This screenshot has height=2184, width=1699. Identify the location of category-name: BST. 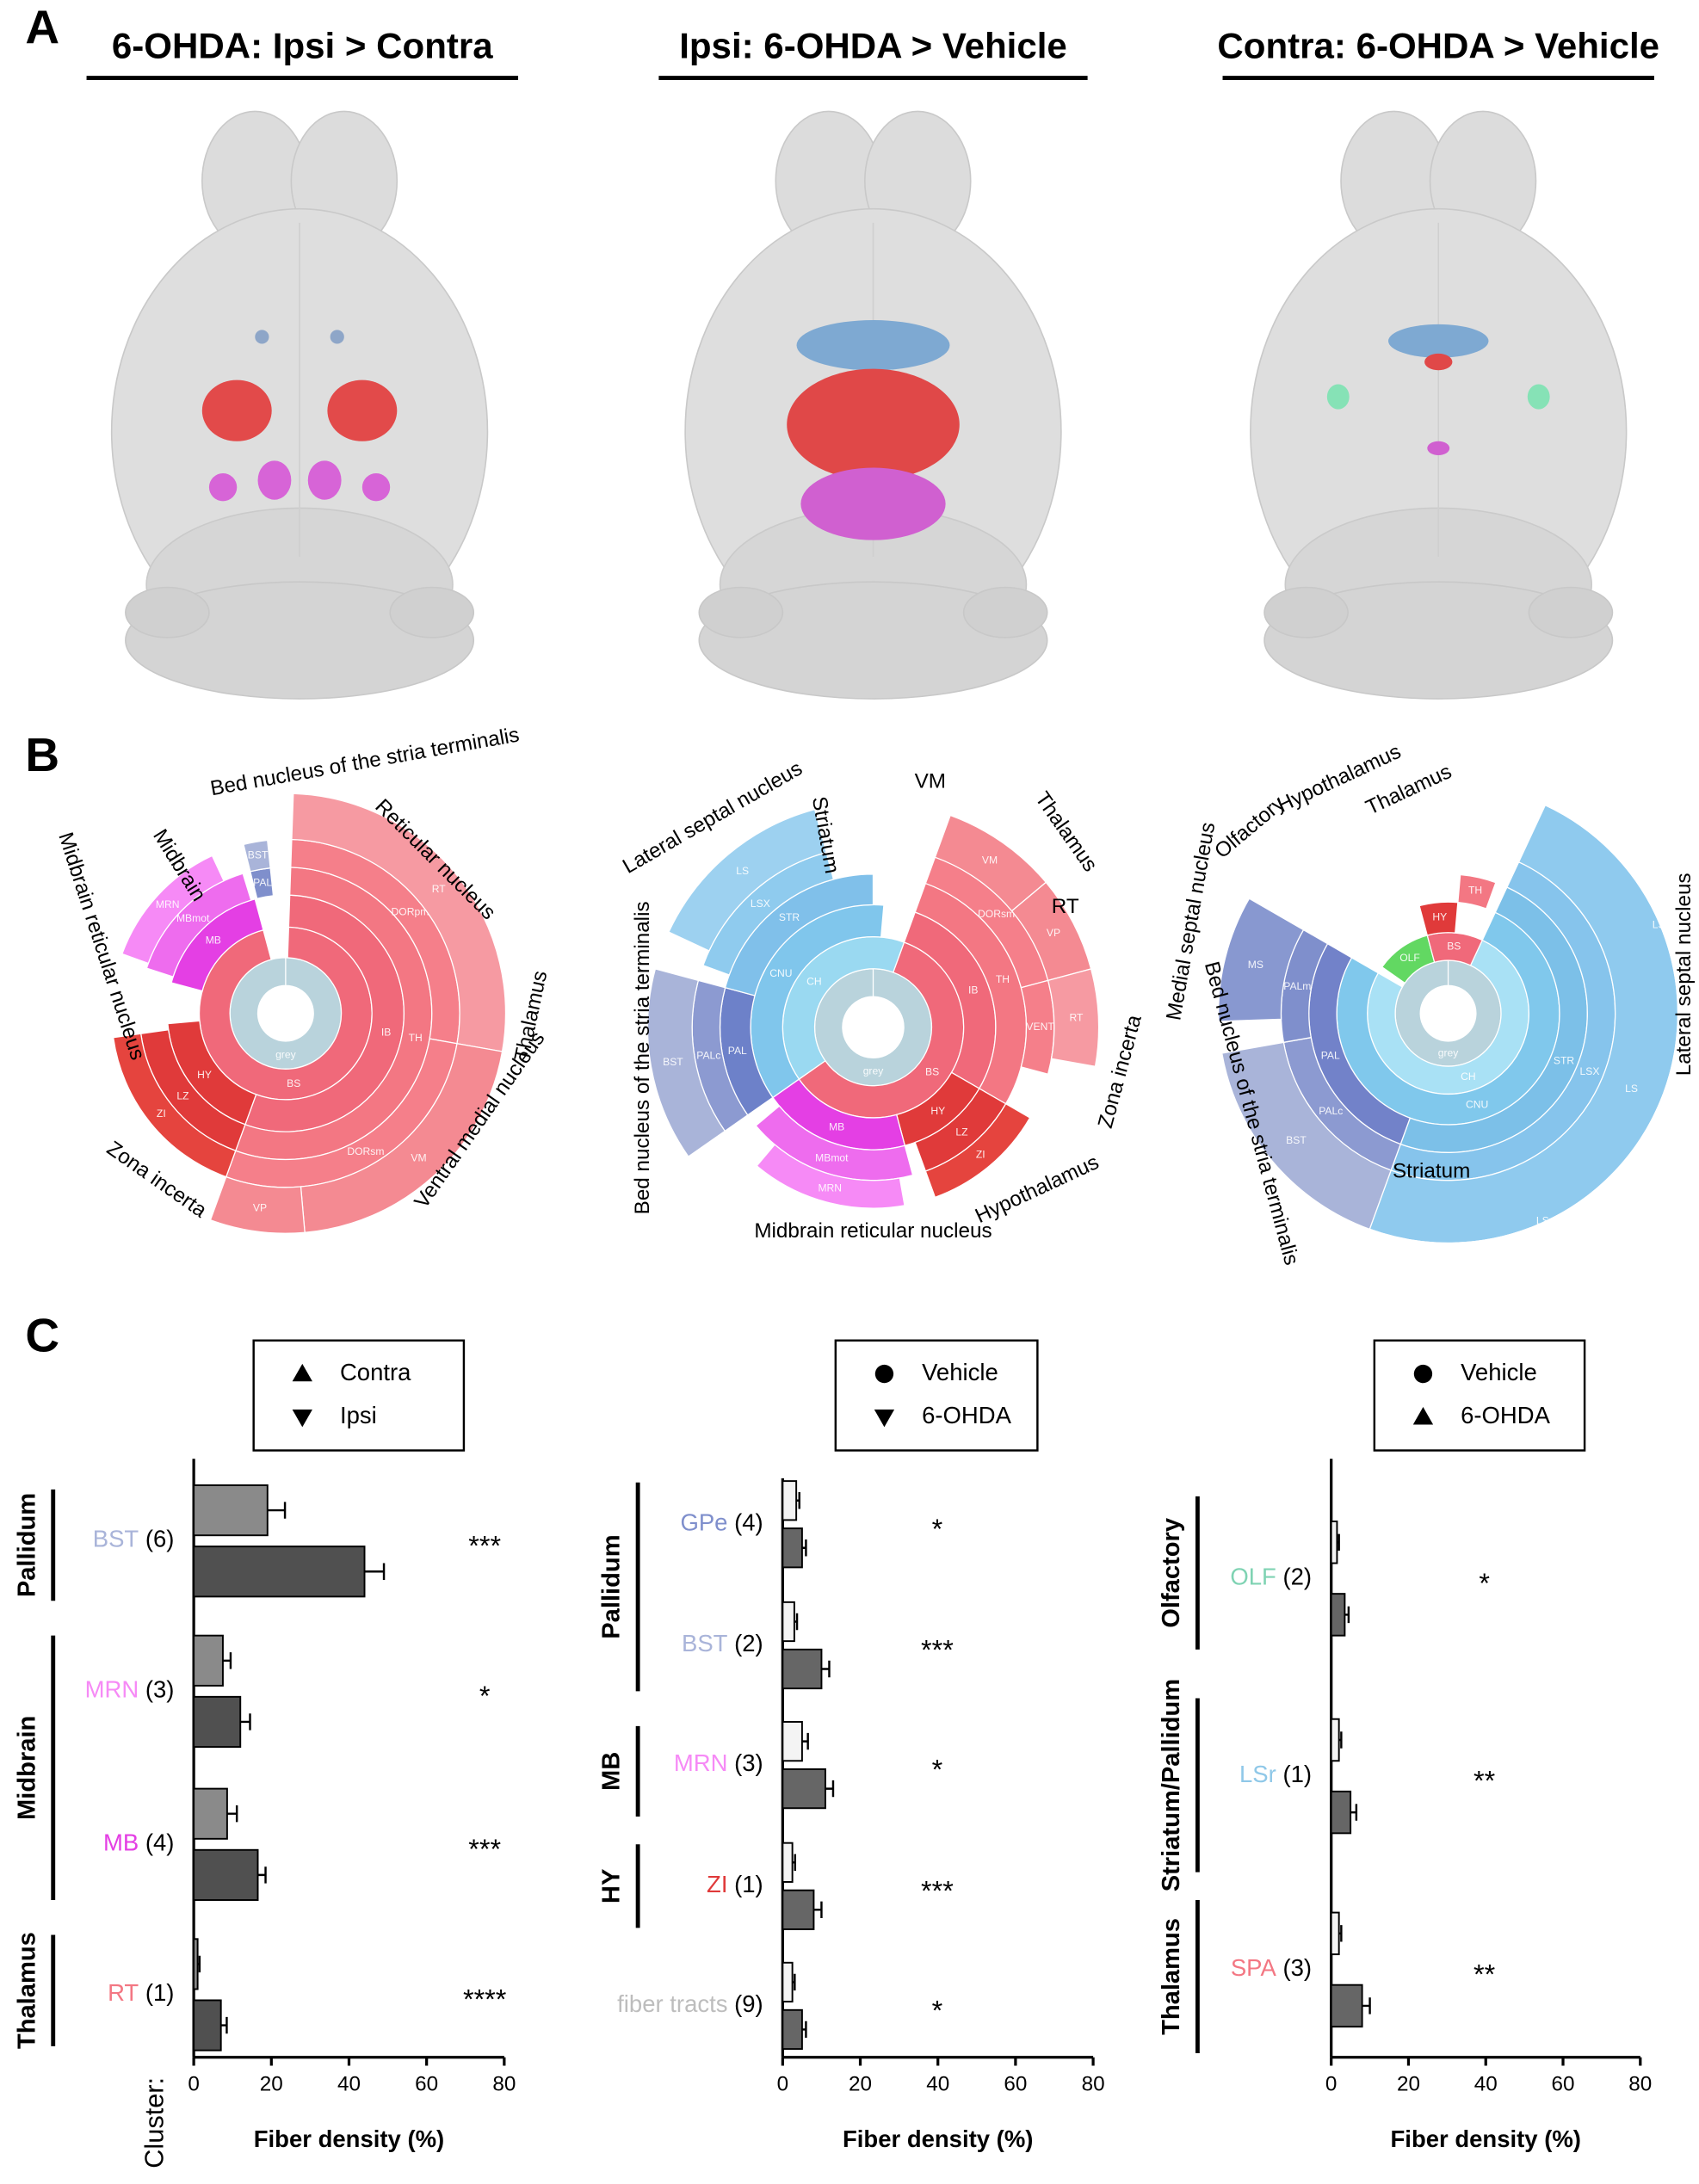
(705, 1644).